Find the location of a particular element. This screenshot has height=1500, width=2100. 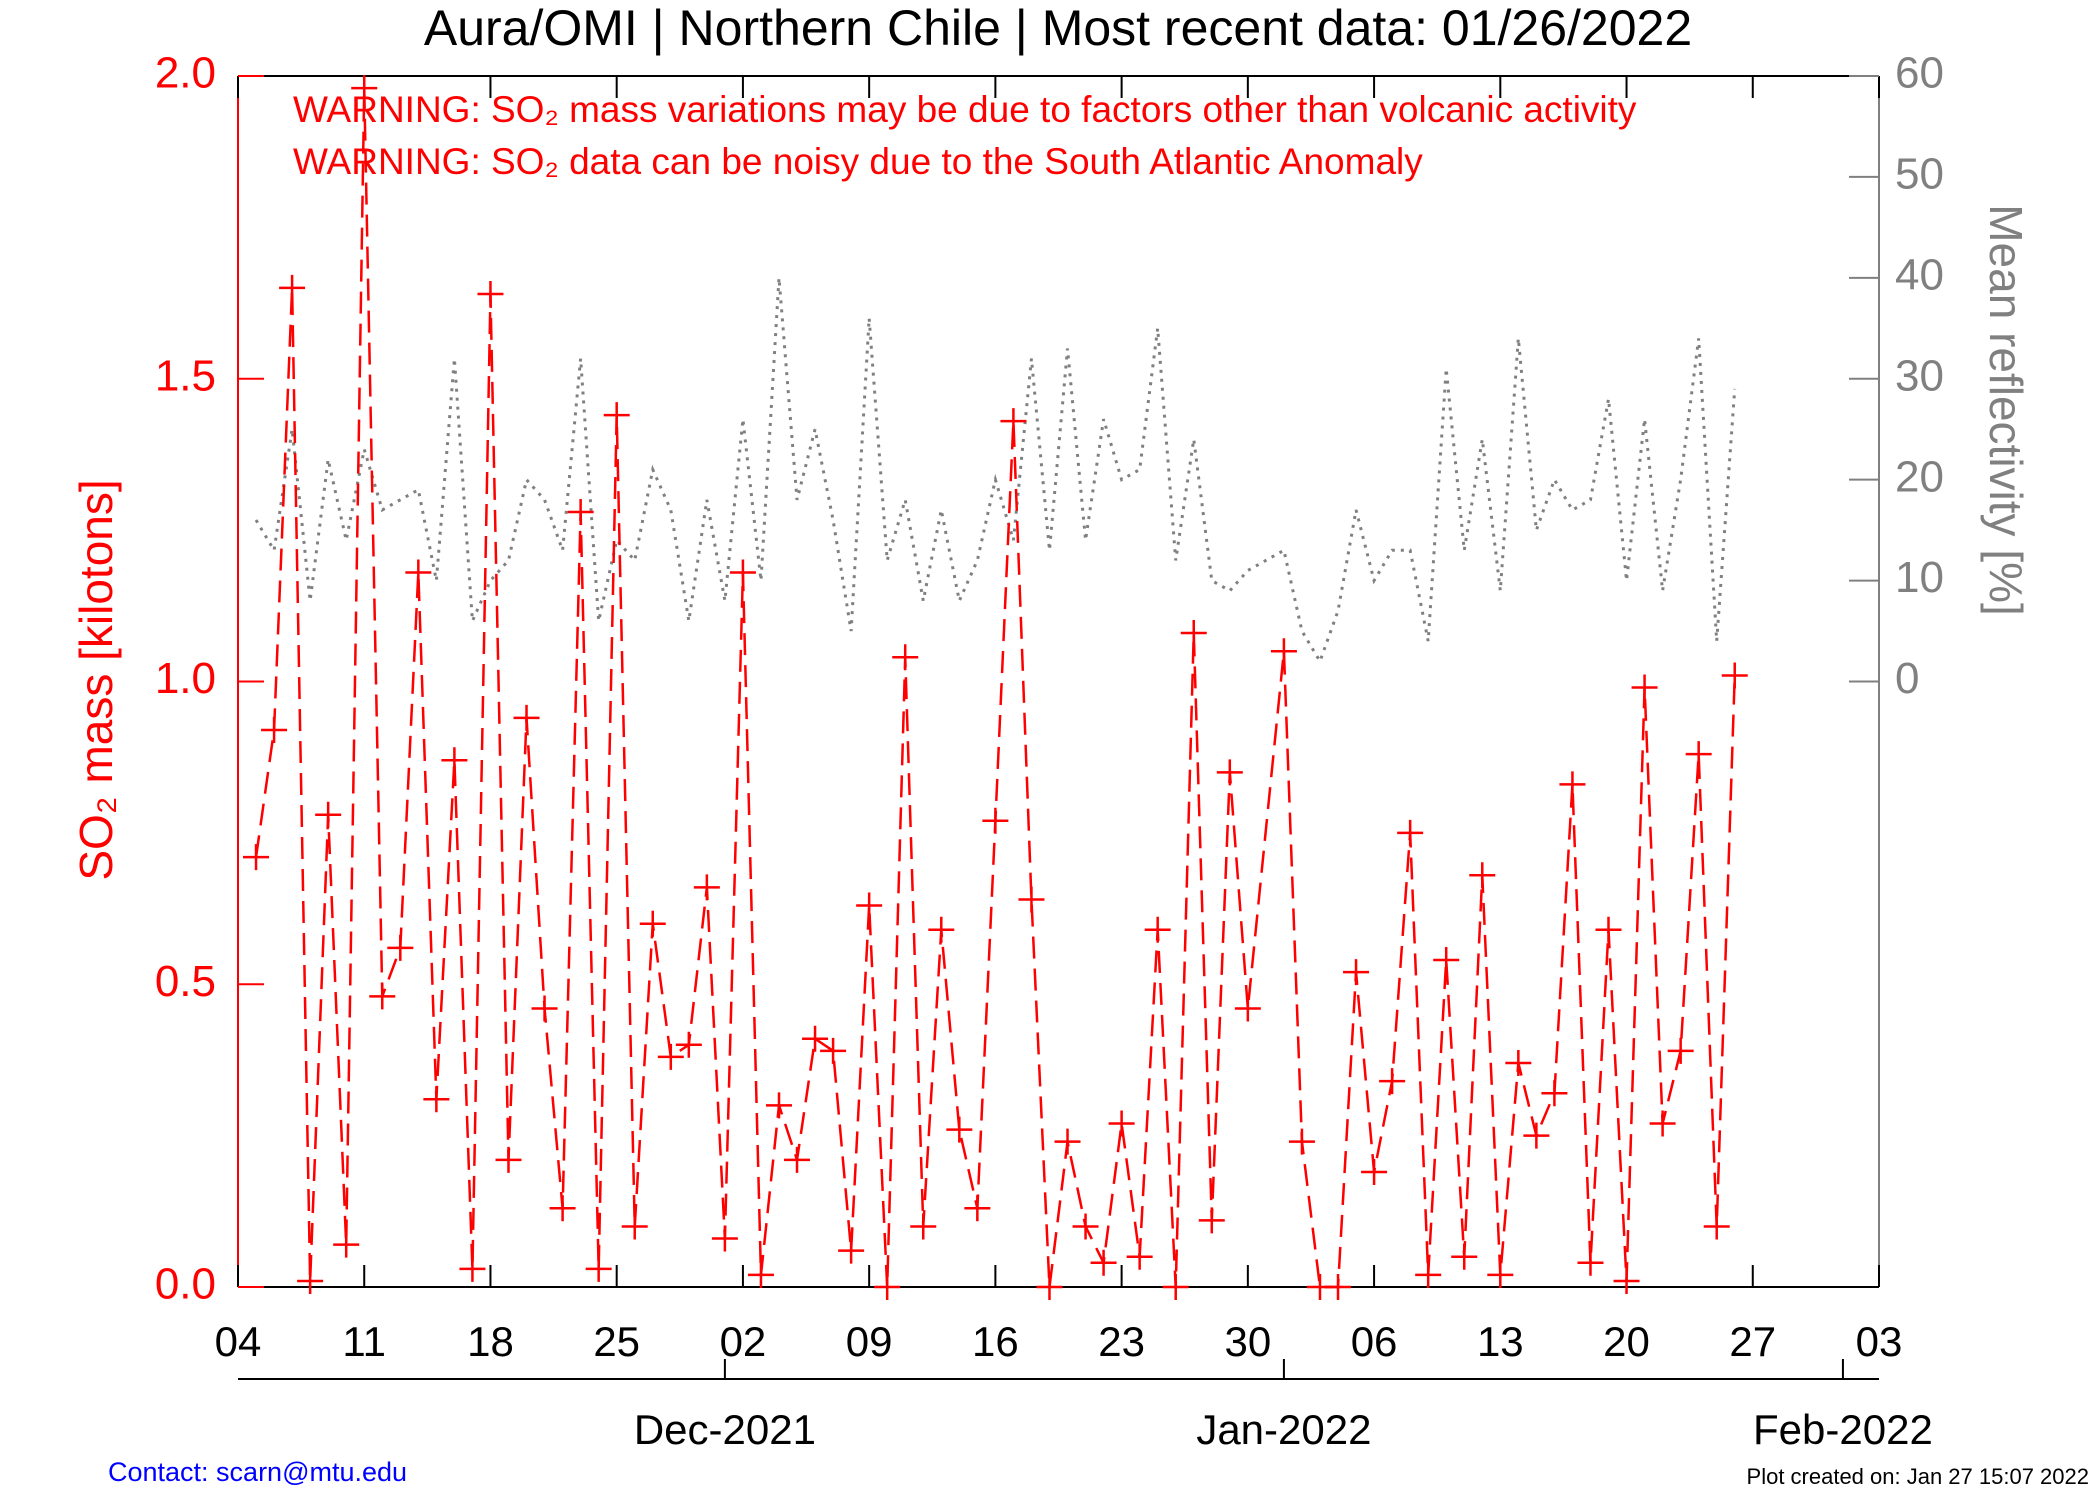

y2-tick-label: 40 is located at coordinates (1919, 274).